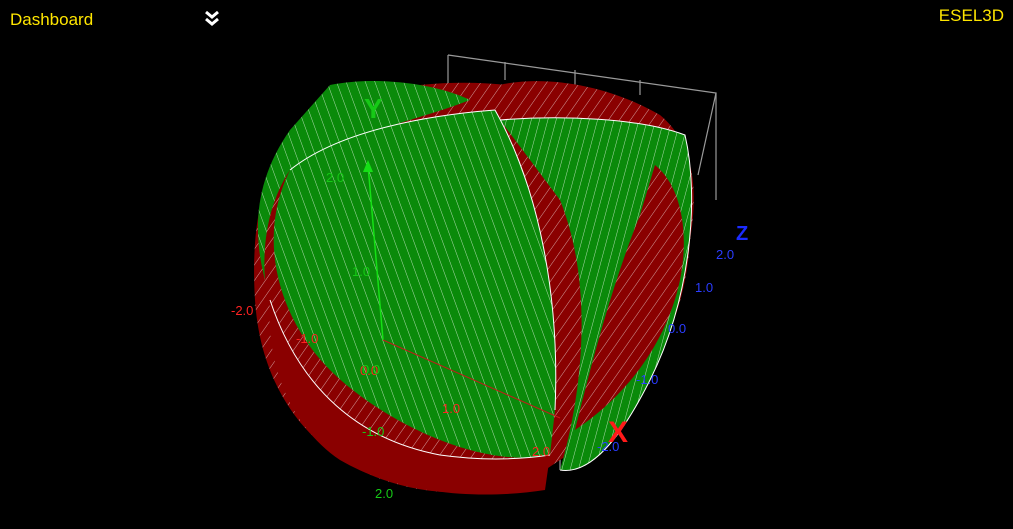 This screenshot has height=529, width=1013. I want to click on z-tick: -1.0, so click(647, 379).